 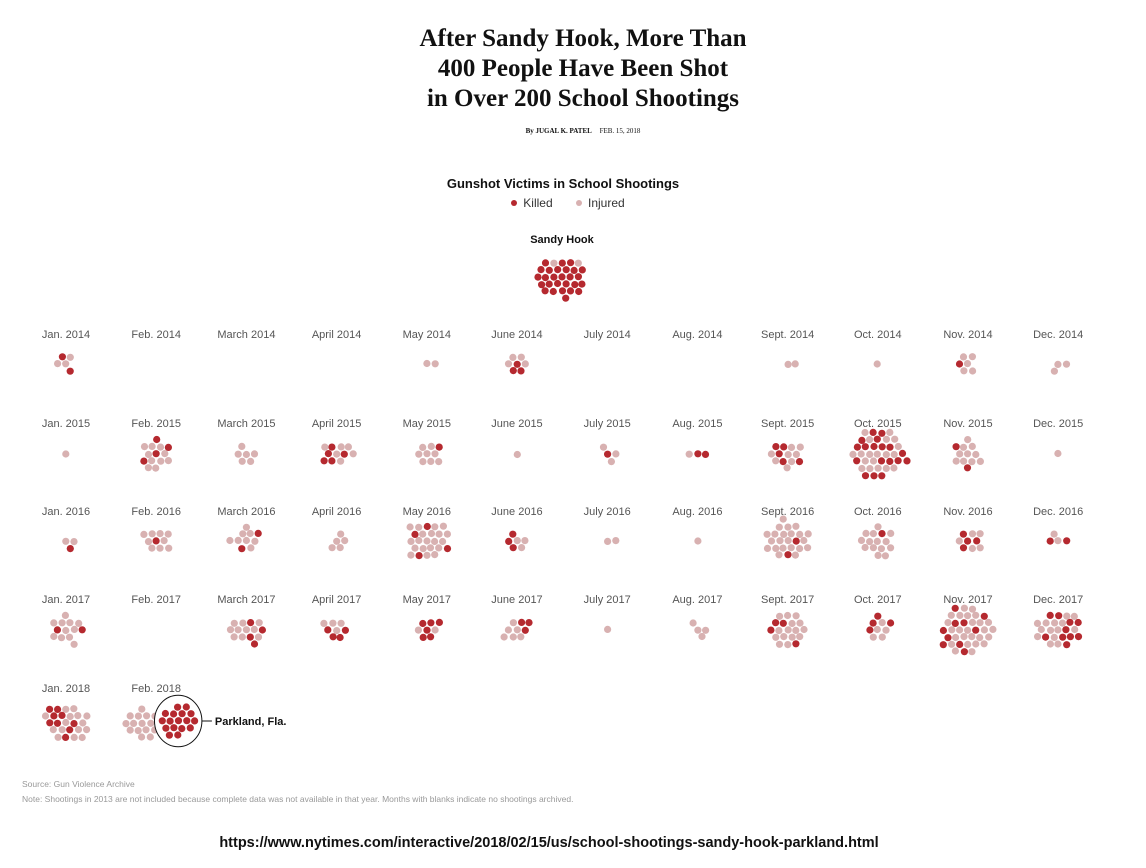 I want to click on month-label: Nov. 2017, so click(x=967, y=600).